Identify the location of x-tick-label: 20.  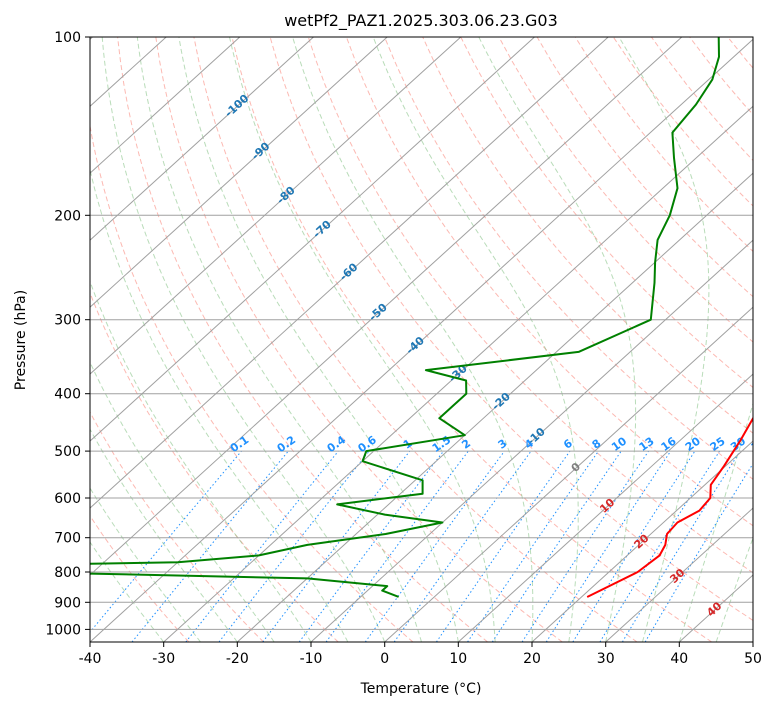
(532, 659).